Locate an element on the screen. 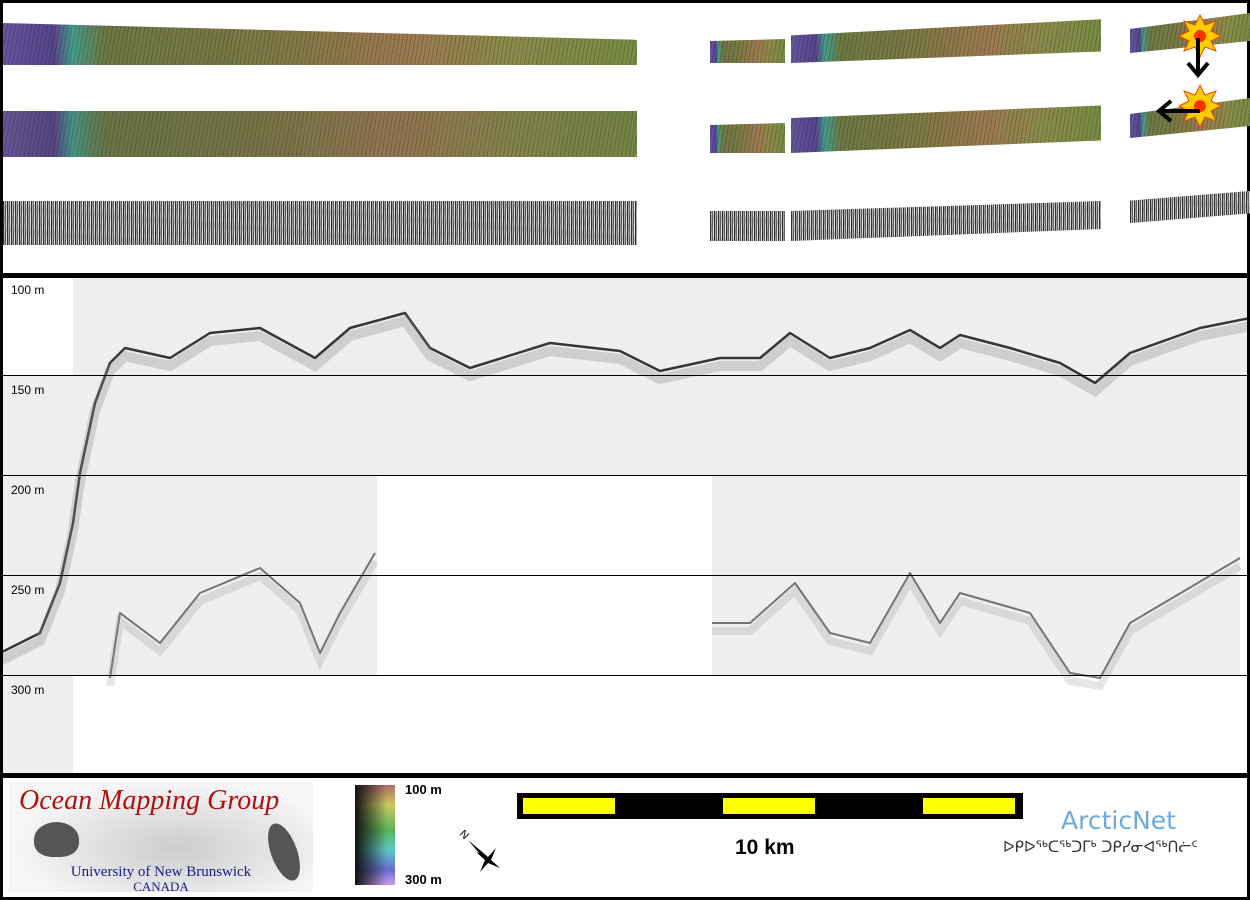 Image resolution: width=1250 pixels, height=900 pixels. depth-label-150: 150 m is located at coordinates (28, 390).